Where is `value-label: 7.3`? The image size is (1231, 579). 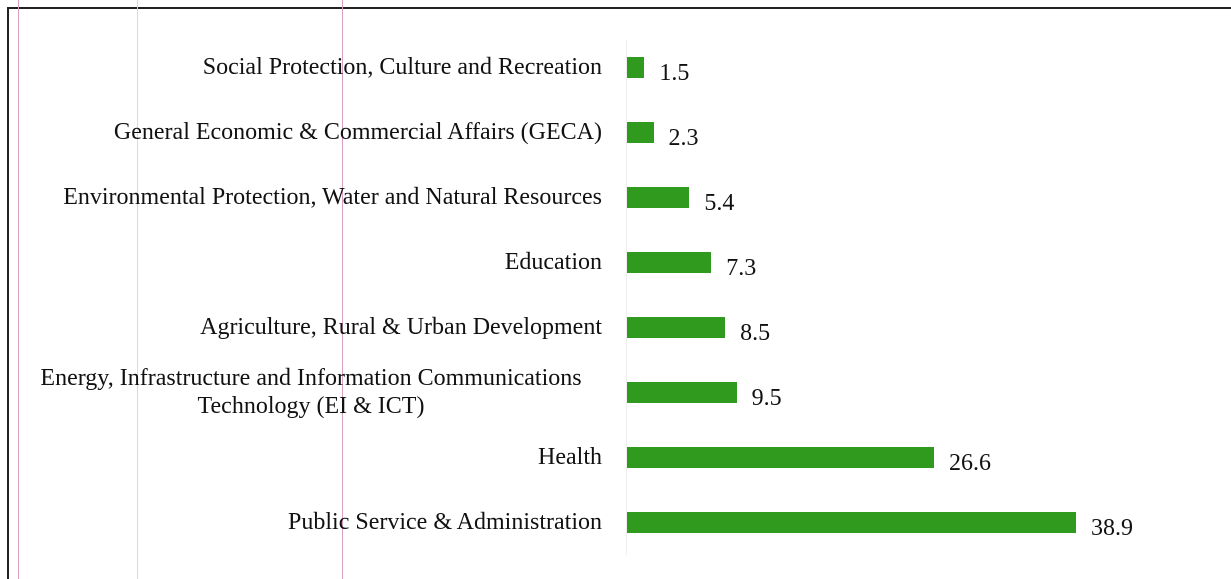 value-label: 7.3 is located at coordinates (741, 268).